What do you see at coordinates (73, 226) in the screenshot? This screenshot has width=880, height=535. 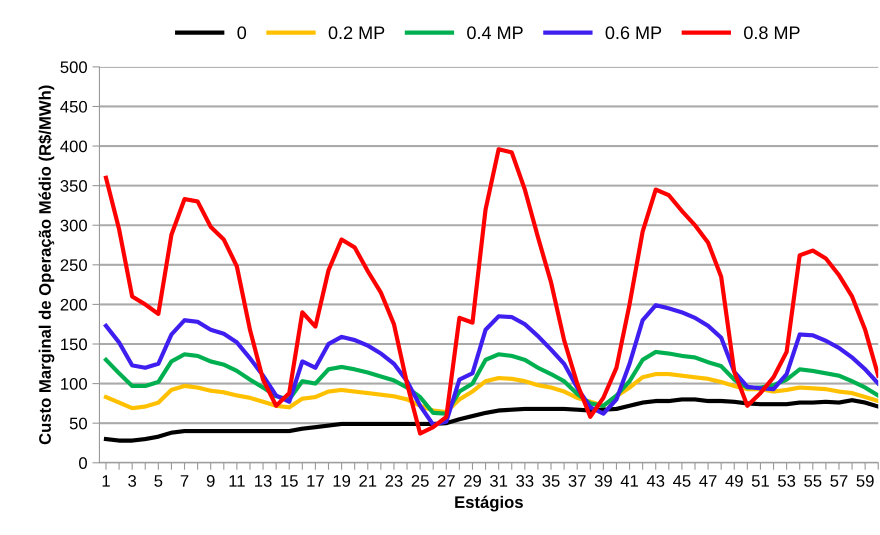 I see `y-tick-label: 300` at bounding box center [73, 226].